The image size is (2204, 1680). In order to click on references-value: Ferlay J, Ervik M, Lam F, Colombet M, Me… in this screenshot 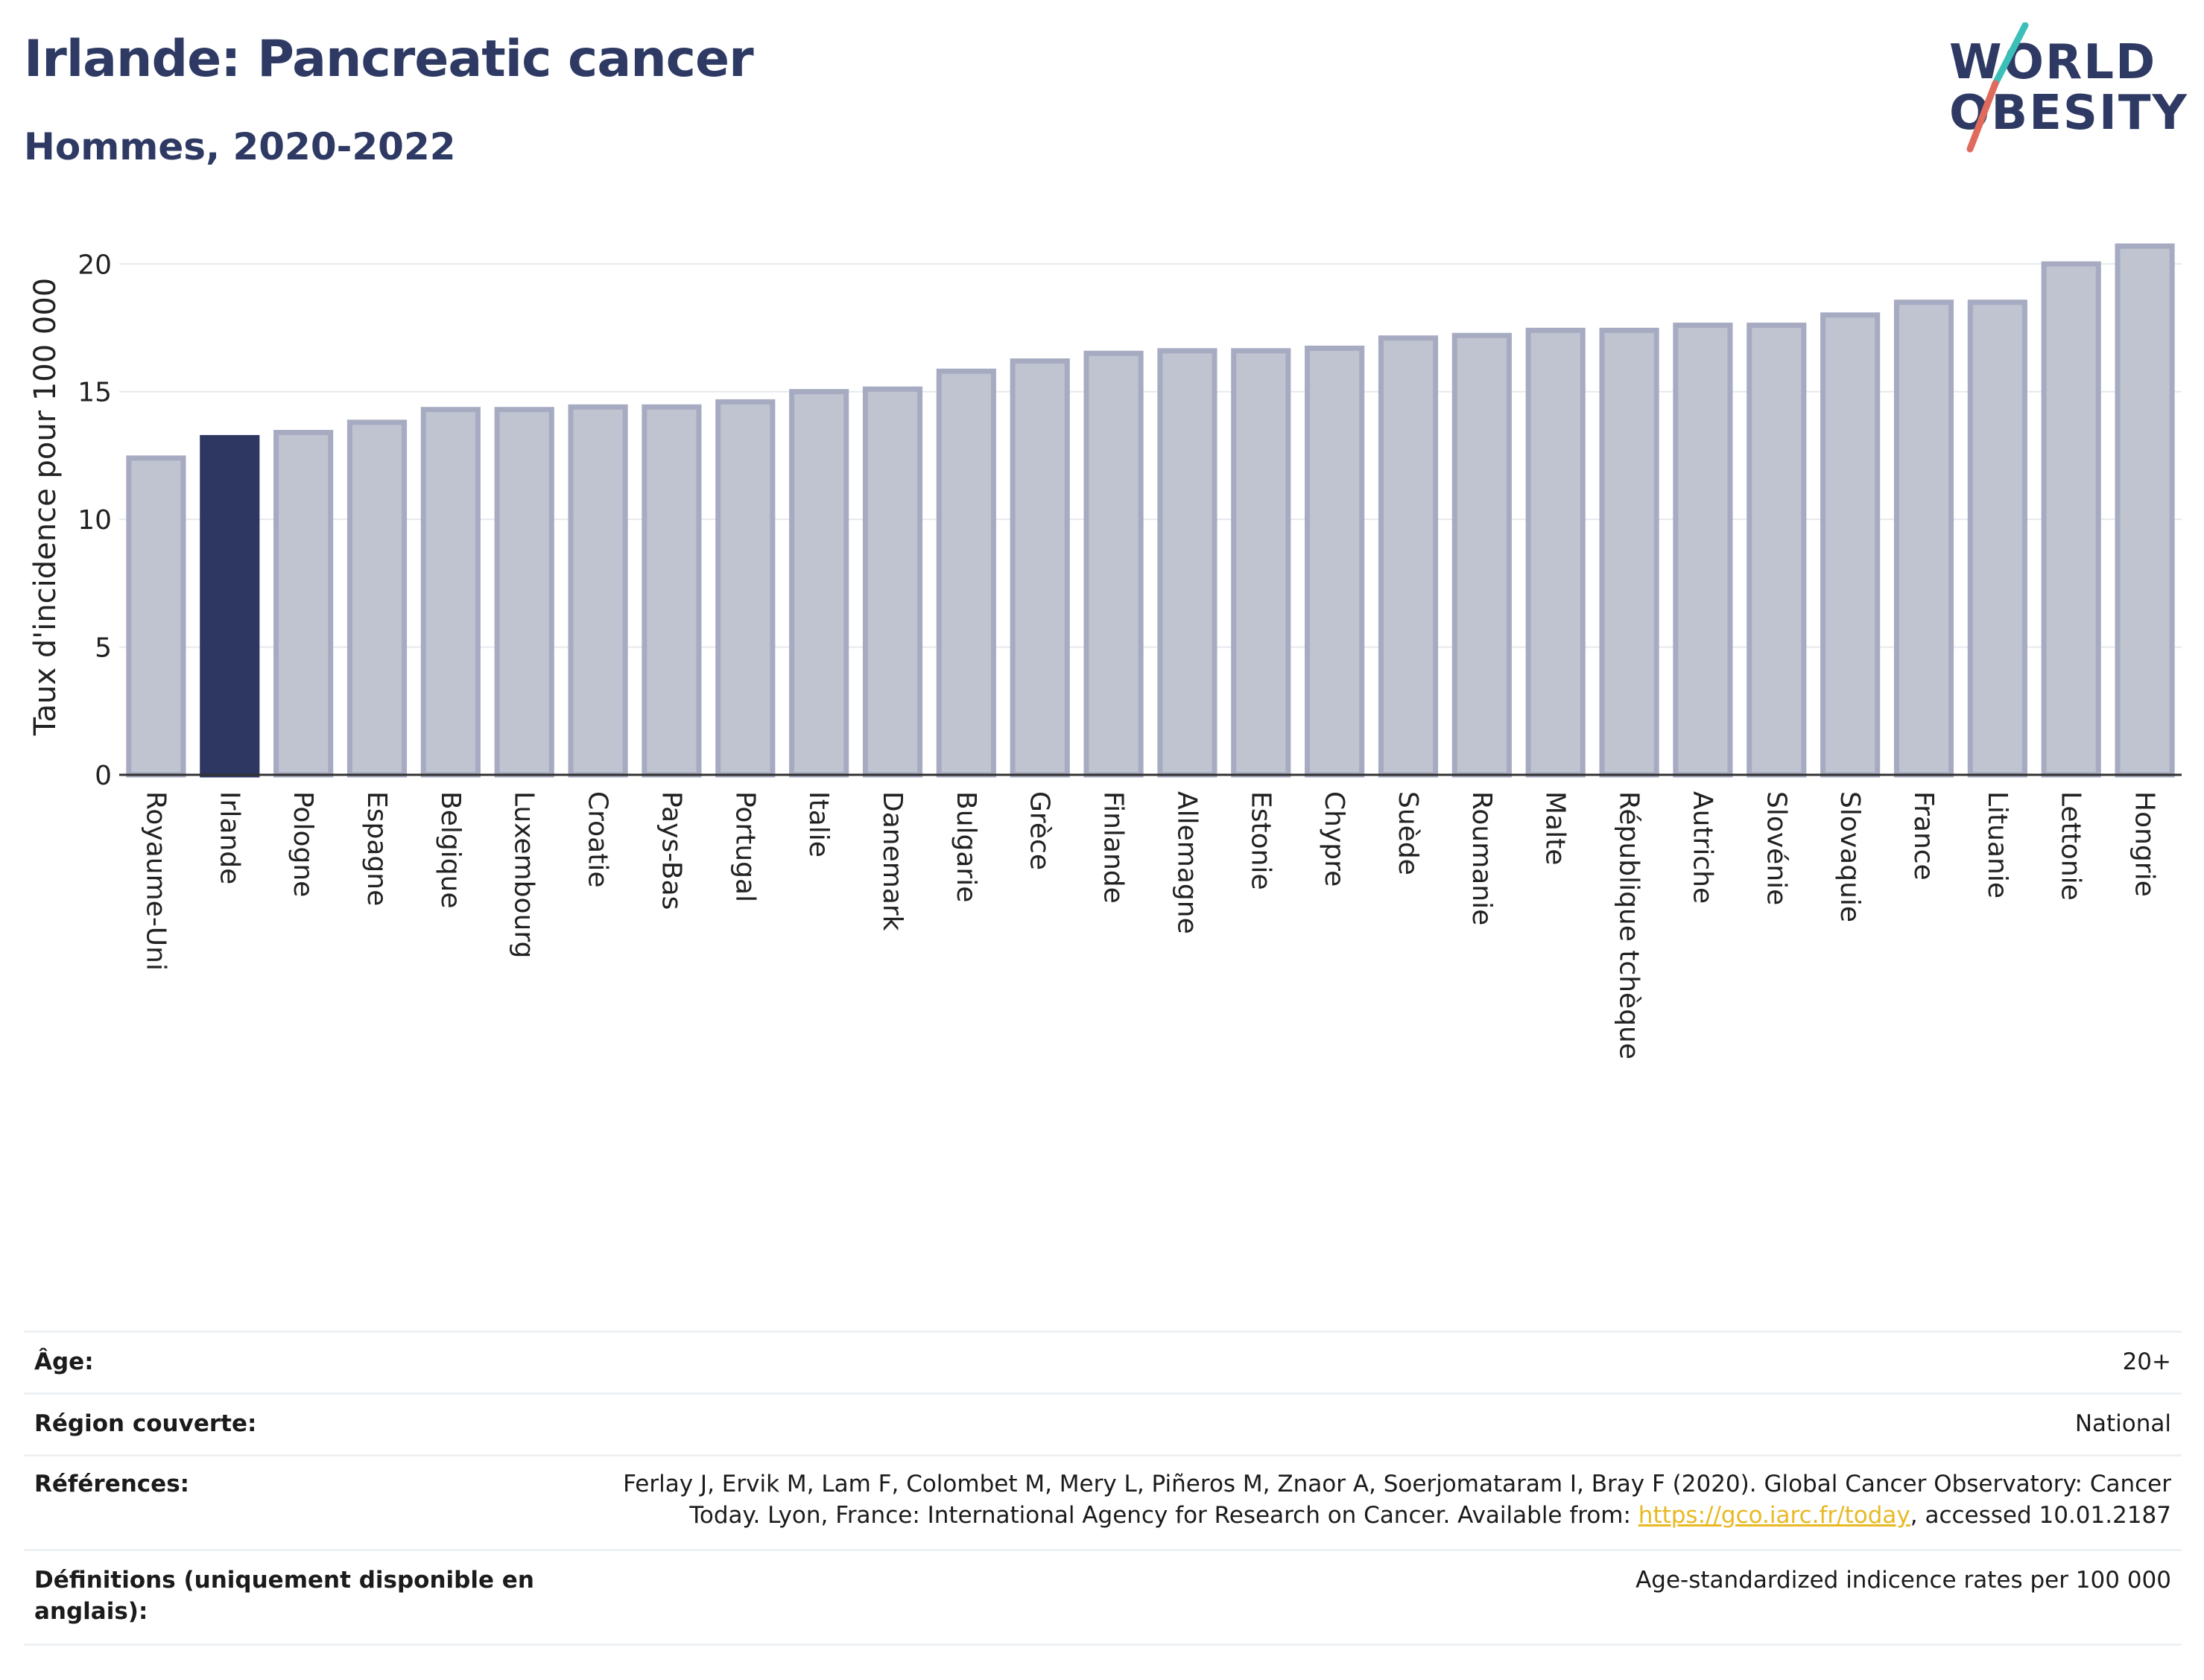, I will do `click(1389, 1499)`.